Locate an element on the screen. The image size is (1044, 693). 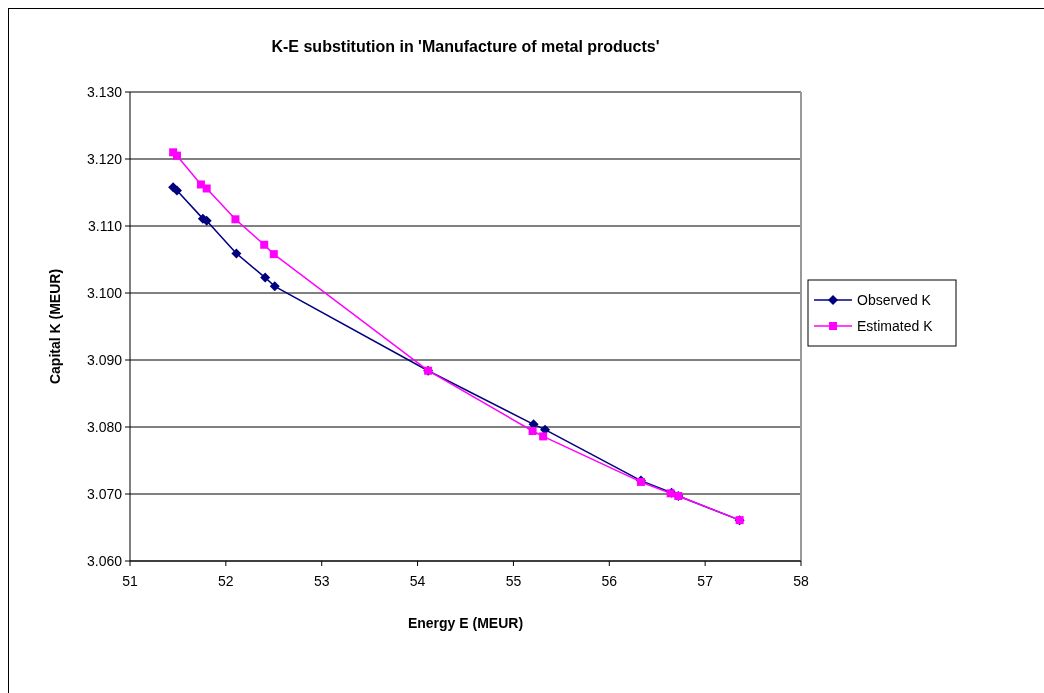
x-axis-title: Energy E (MEUR) is located at coordinates (465, 623).